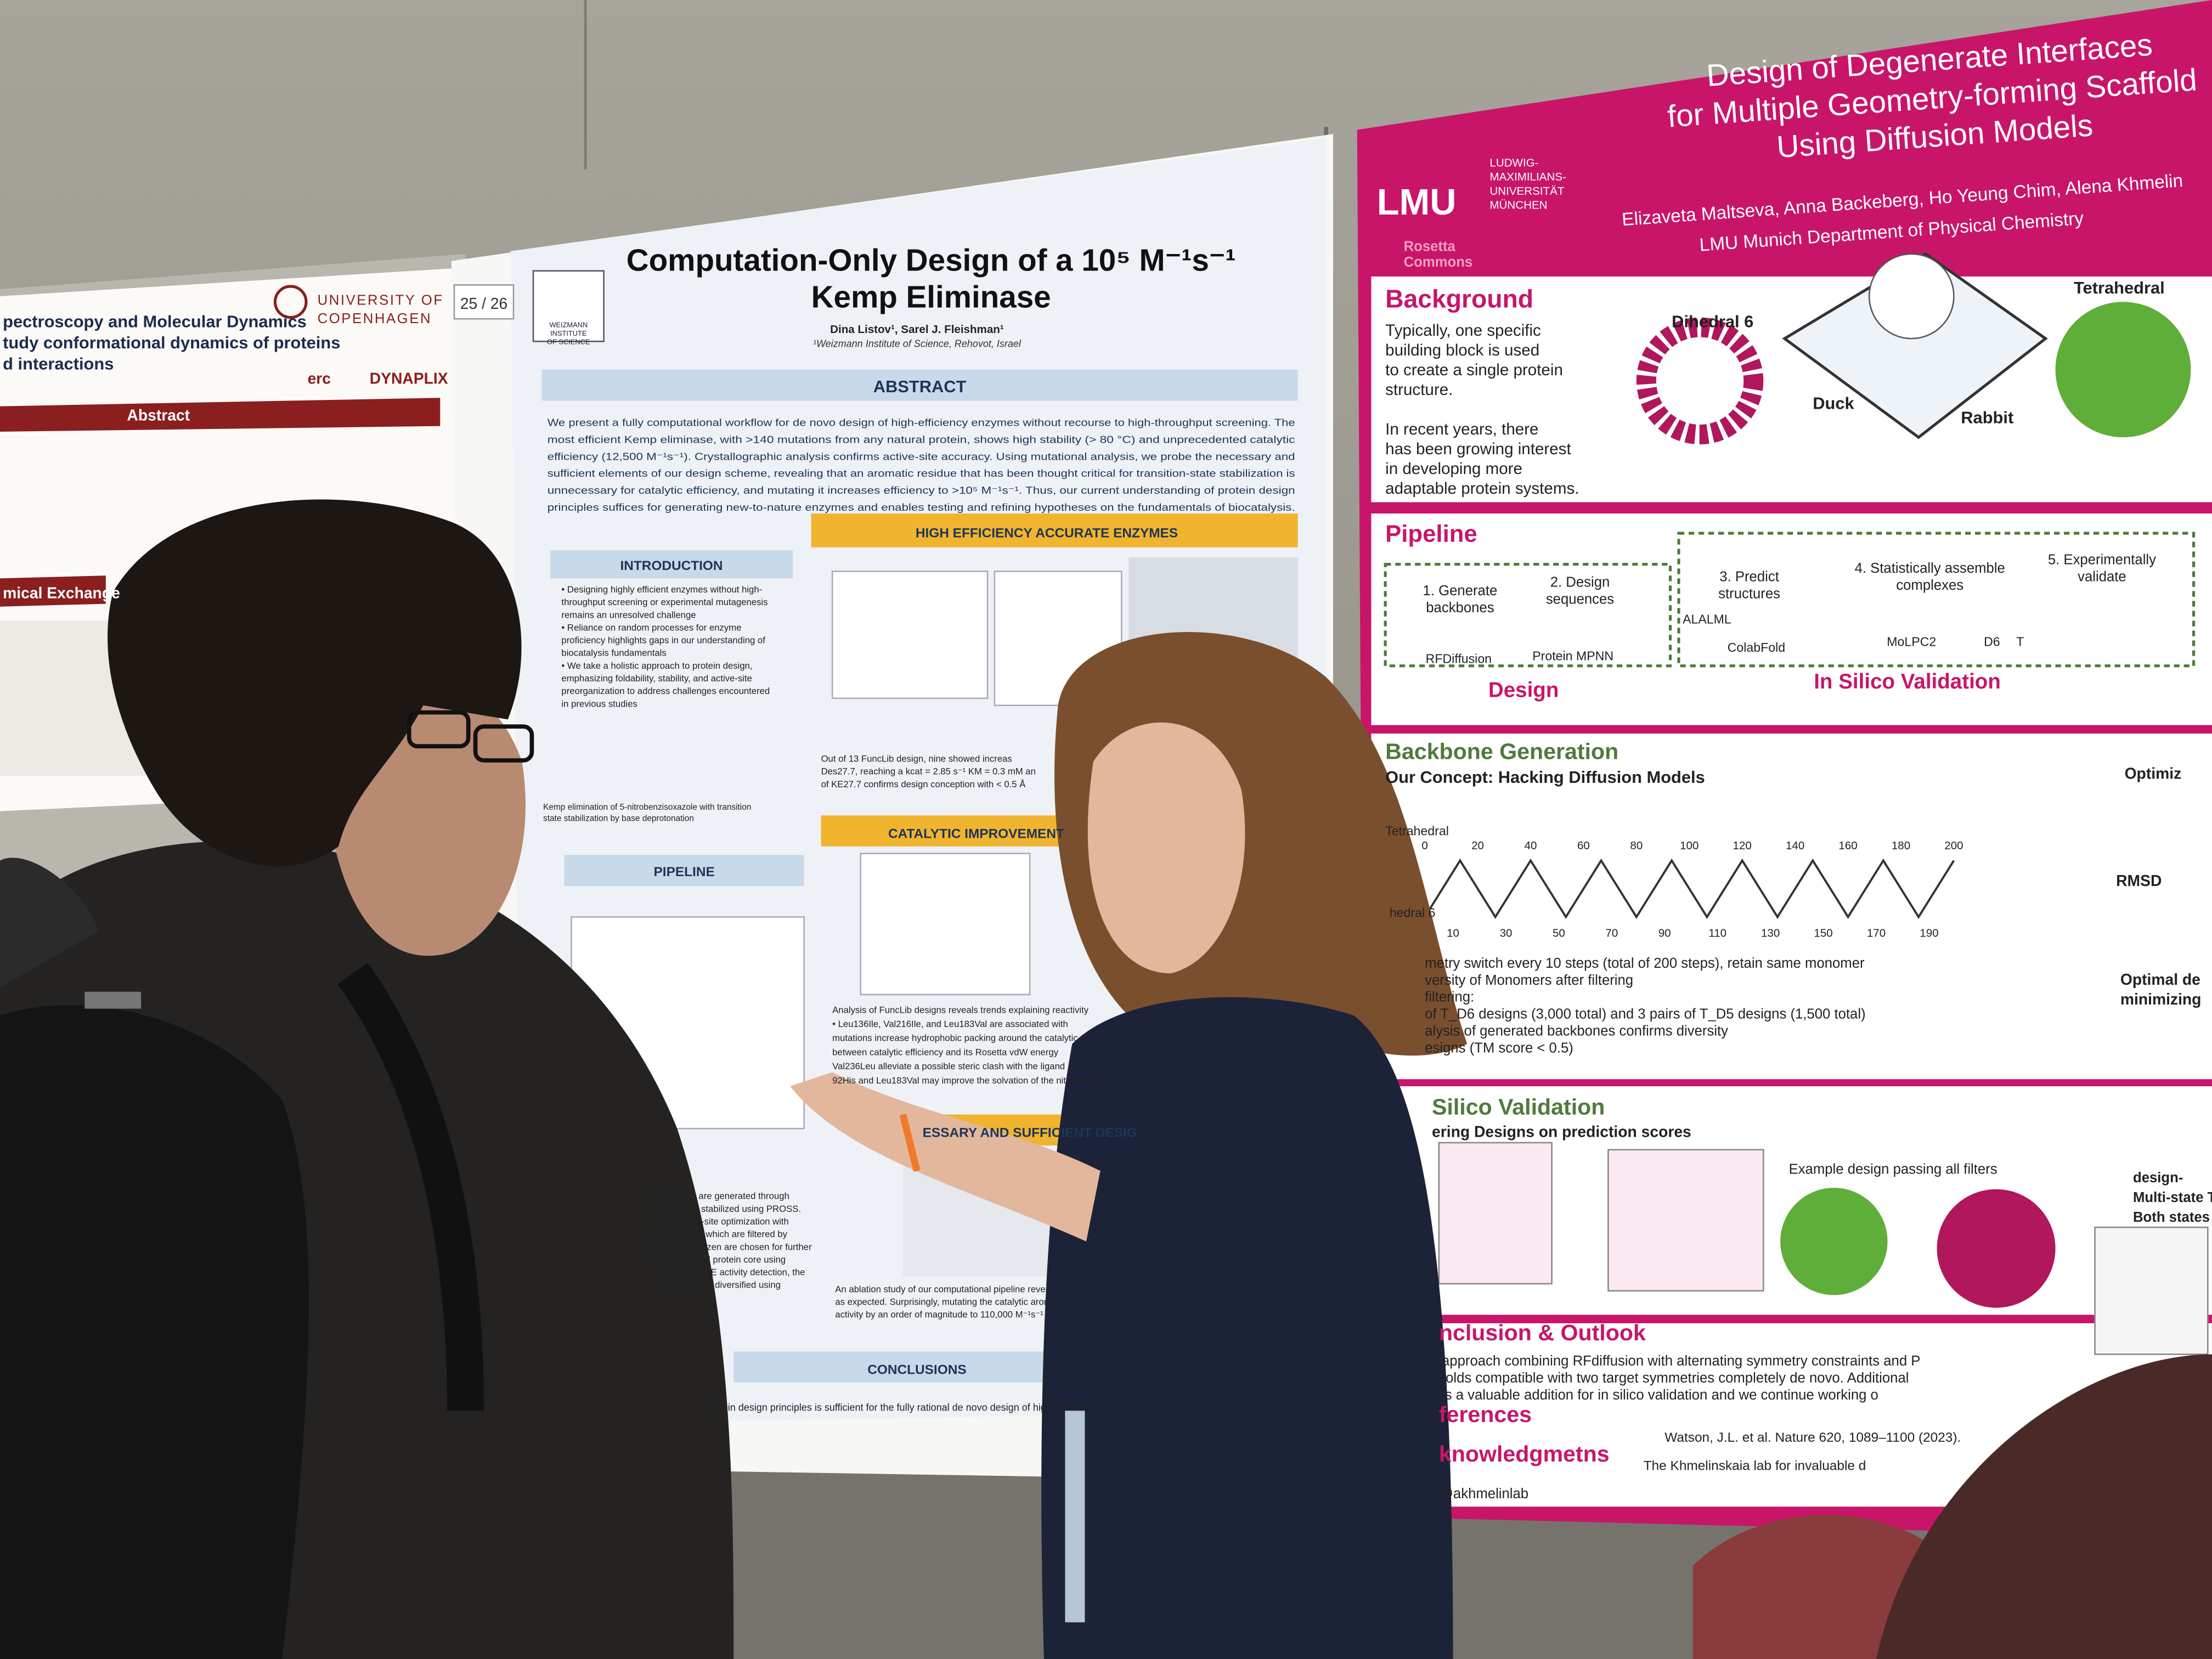  I want to click on background-text: structure., so click(1419, 390).